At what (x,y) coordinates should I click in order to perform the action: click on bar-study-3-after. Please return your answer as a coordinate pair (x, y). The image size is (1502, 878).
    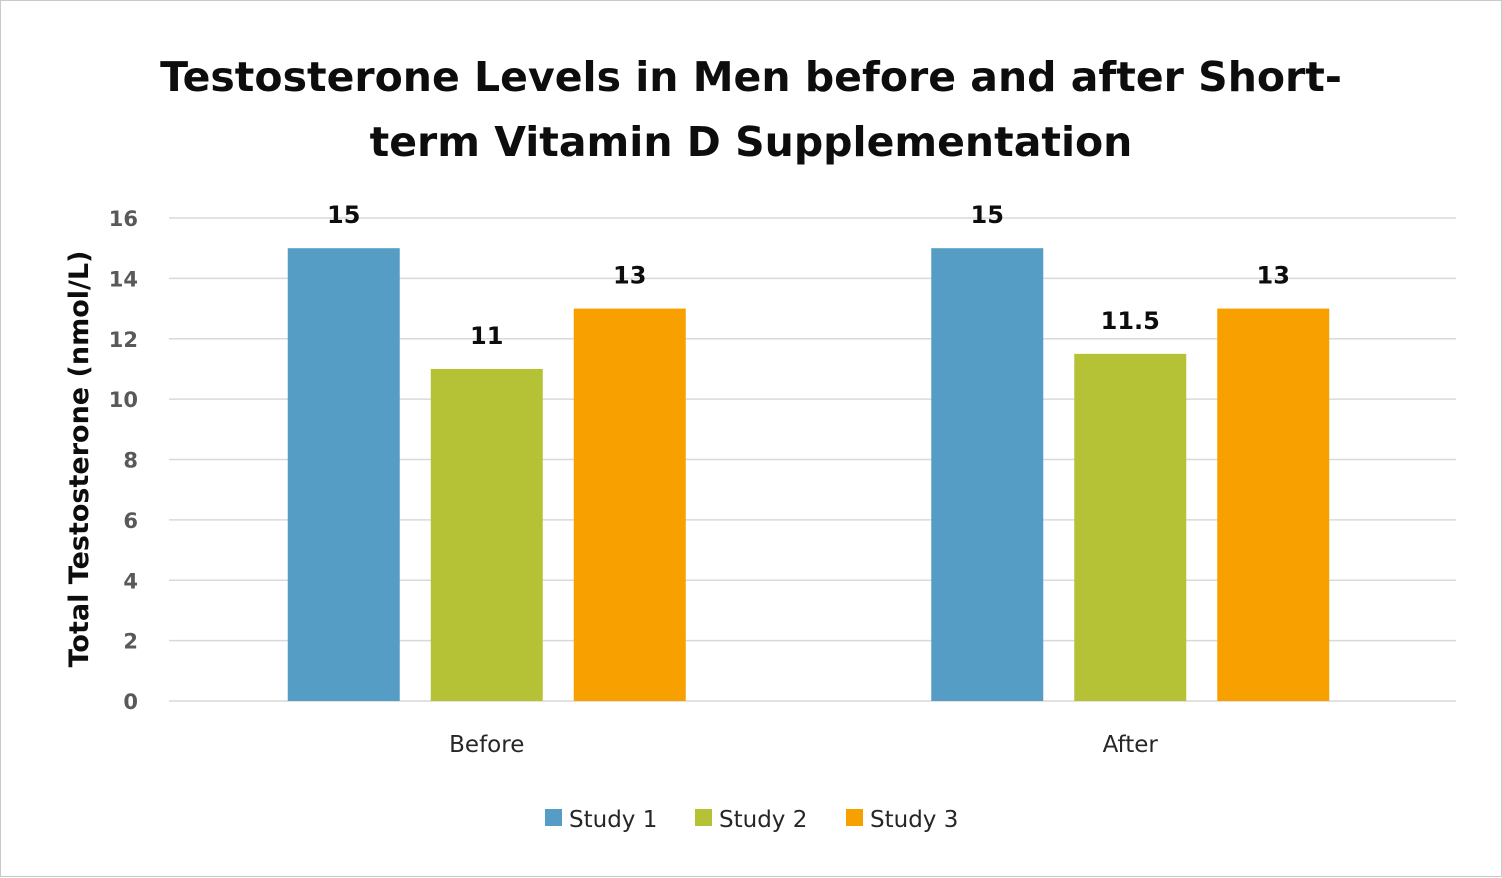
    Looking at the image, I should click on (1273, 504).